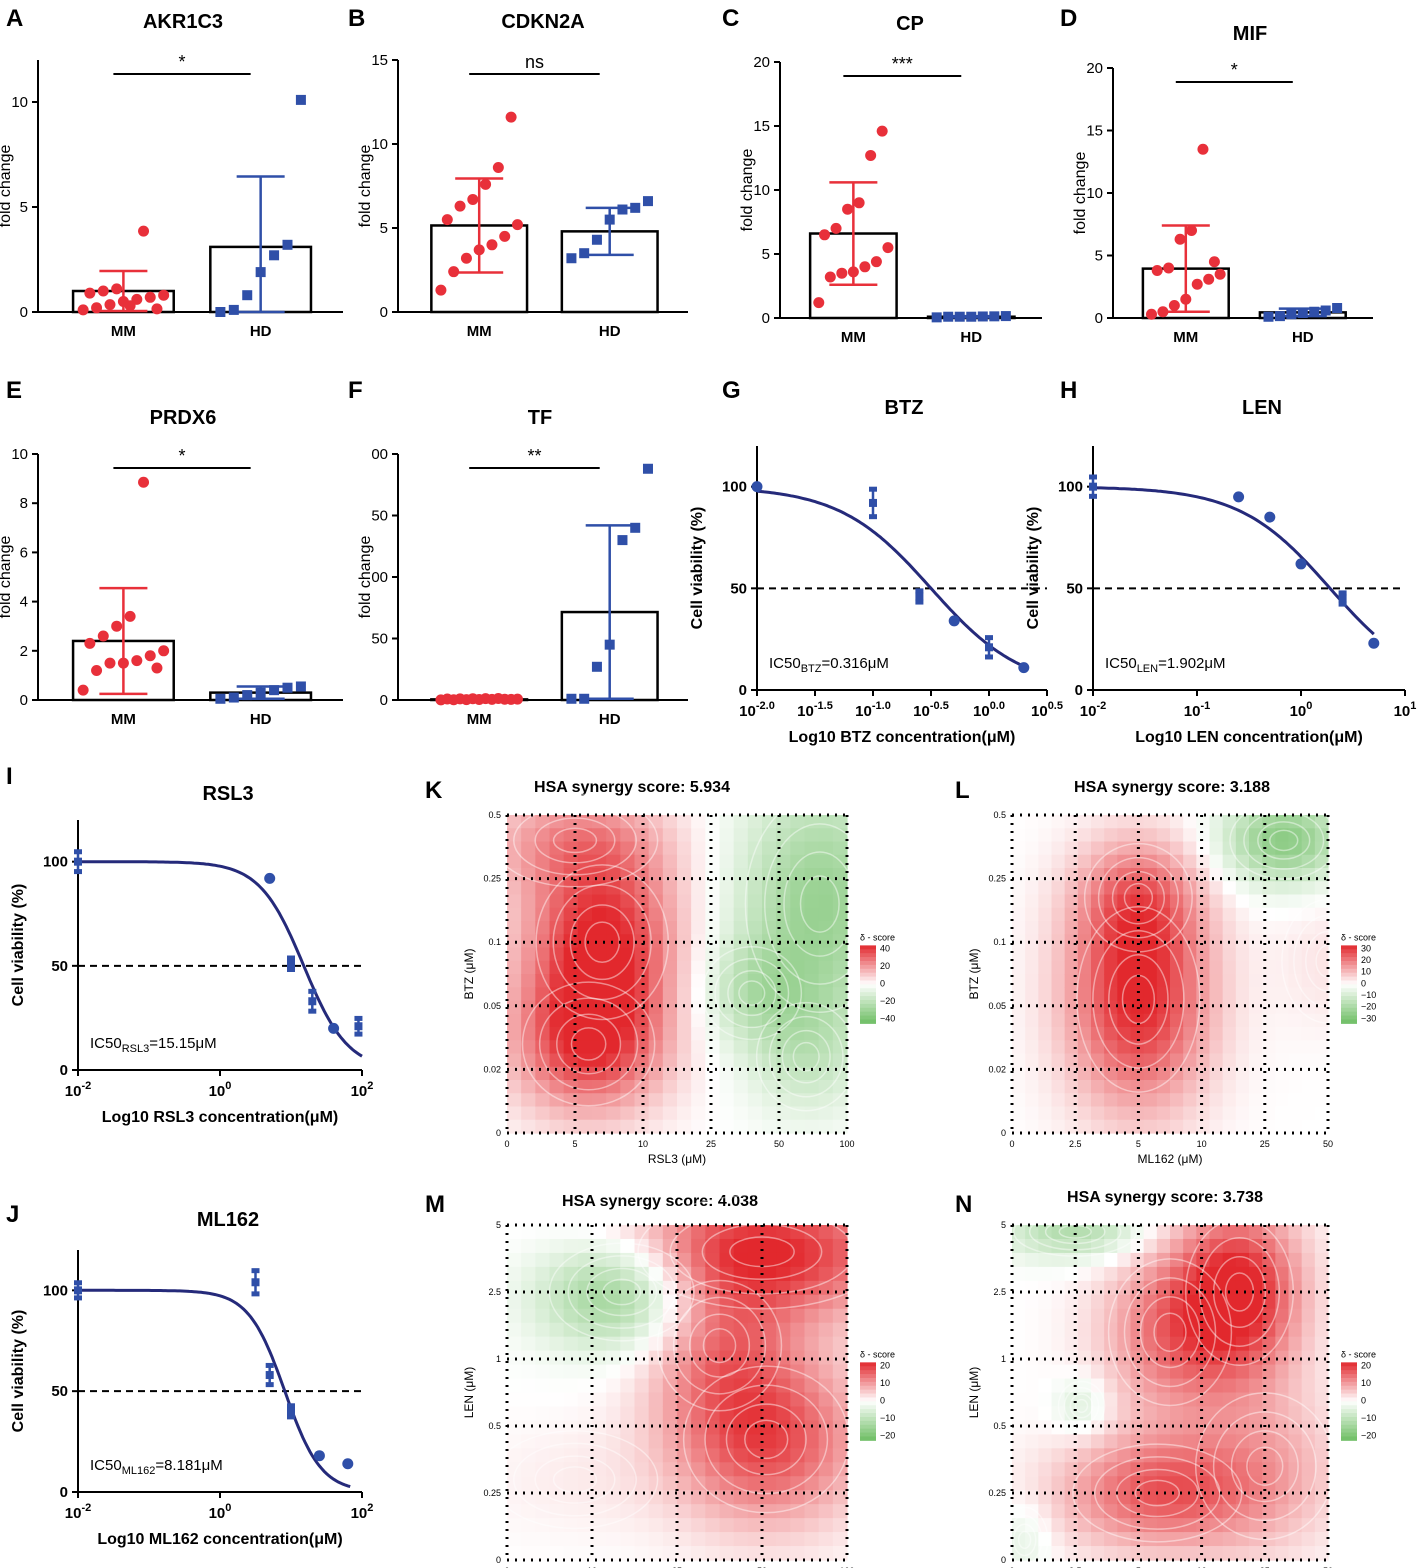 The image size is (1417, 1568). What do you see at coordinates (811, 669) in the screenshot?
I see `ic50-subscript: BTZ` at bounding box center [811, 669].